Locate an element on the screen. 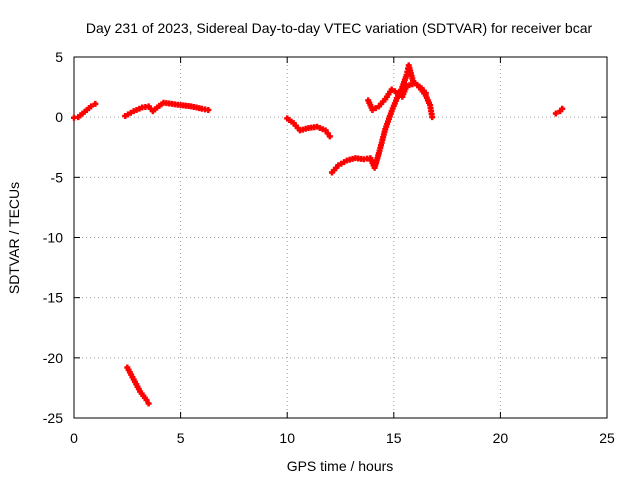 The width and height of the screenshot is (640, 480). x-tick-label: 0 is located at coordinates (74, 438).